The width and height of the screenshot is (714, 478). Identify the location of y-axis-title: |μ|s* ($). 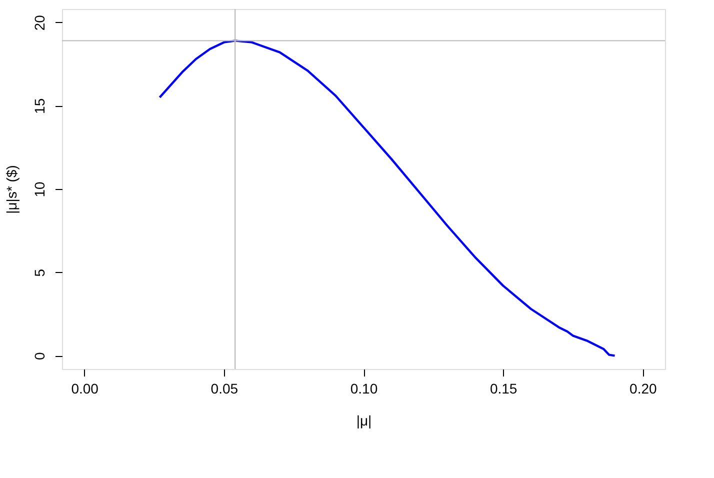
(12, 189).